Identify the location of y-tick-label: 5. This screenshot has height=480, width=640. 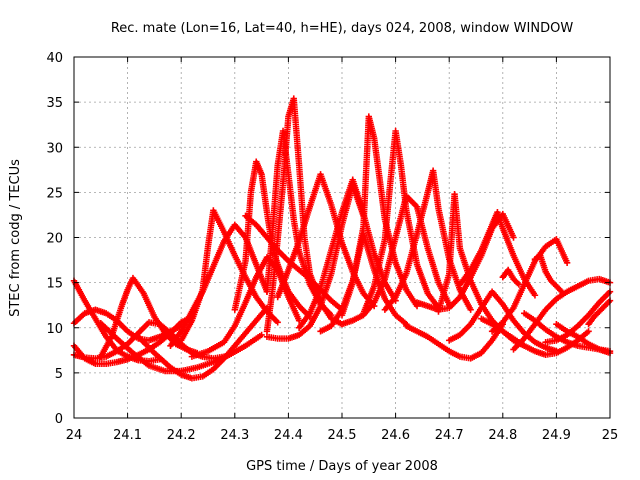
(59, 374).